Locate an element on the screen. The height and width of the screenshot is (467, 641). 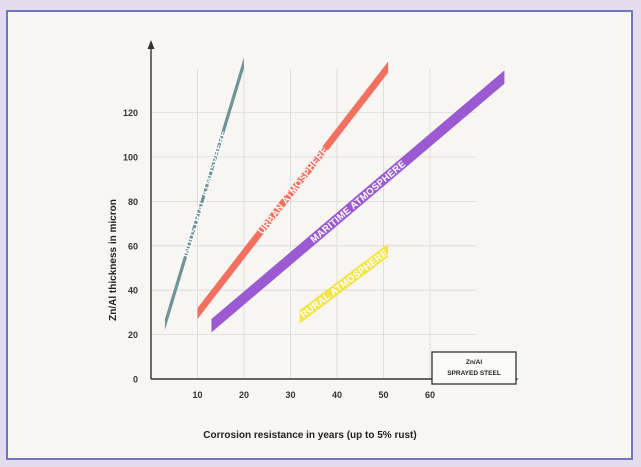
y-axis-arrowhead is located at coordinates (151, 44).